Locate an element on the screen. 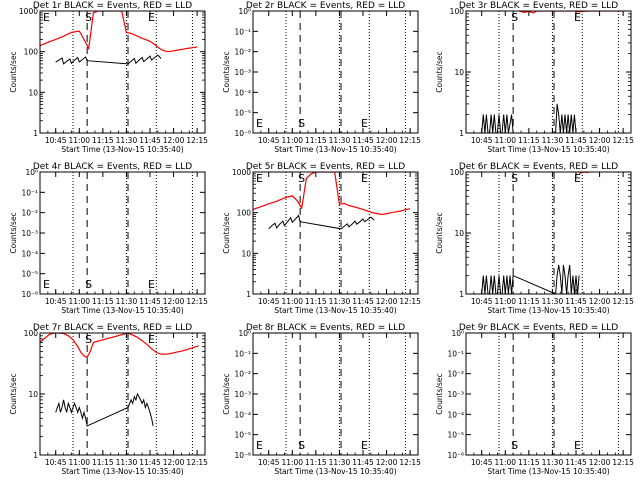 This screenshot has width=640, height=480. lld-series-line is located at coordinates (332, 194).